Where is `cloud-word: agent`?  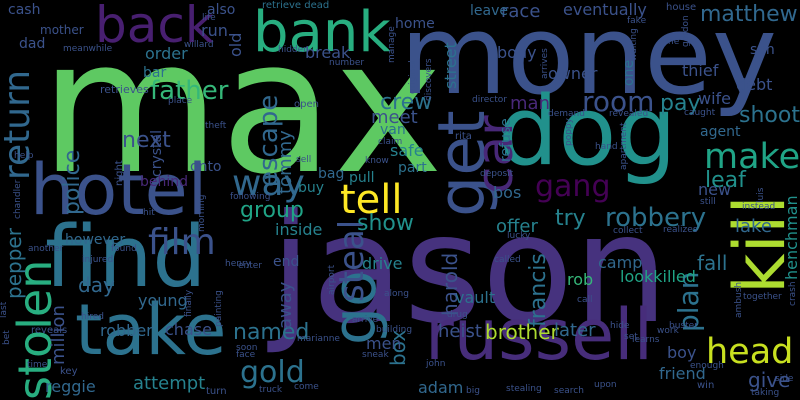
cloud-word: agent is located at coordinates (720, 132).